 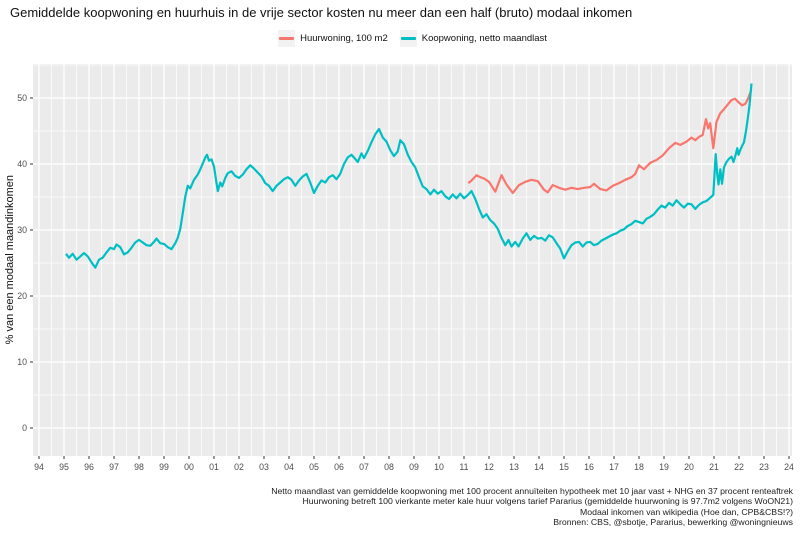 I want to click on x-tick-label: 21, so click(x=714, y=467).